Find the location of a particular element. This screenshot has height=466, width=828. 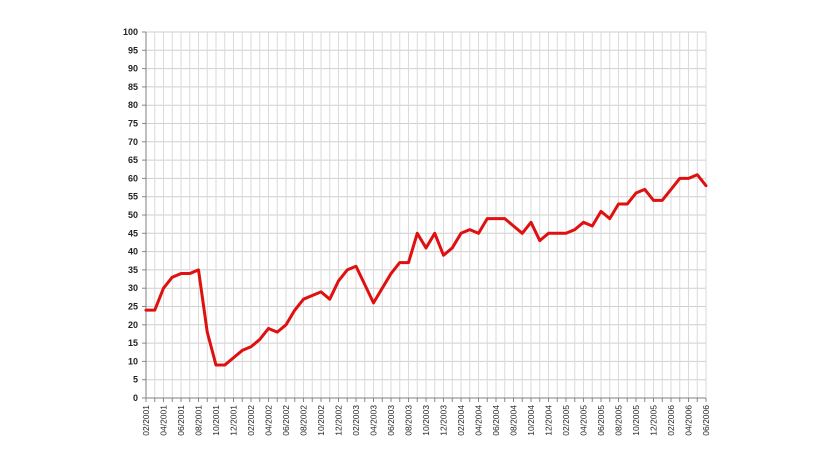

y-tick-label: 80 is located at coordinates (133, 105).